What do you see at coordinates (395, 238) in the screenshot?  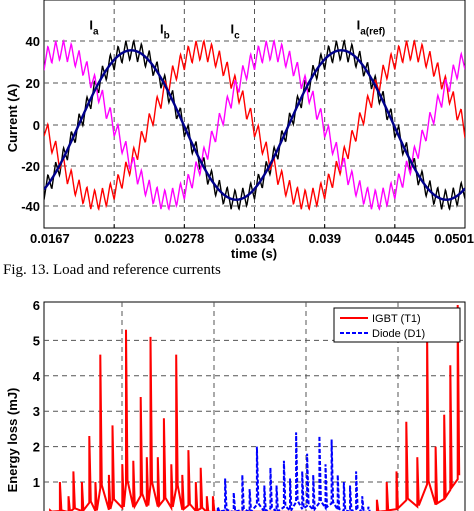 I see `current-x-tick-label: 0.0445` at bounding box center [395, 238].